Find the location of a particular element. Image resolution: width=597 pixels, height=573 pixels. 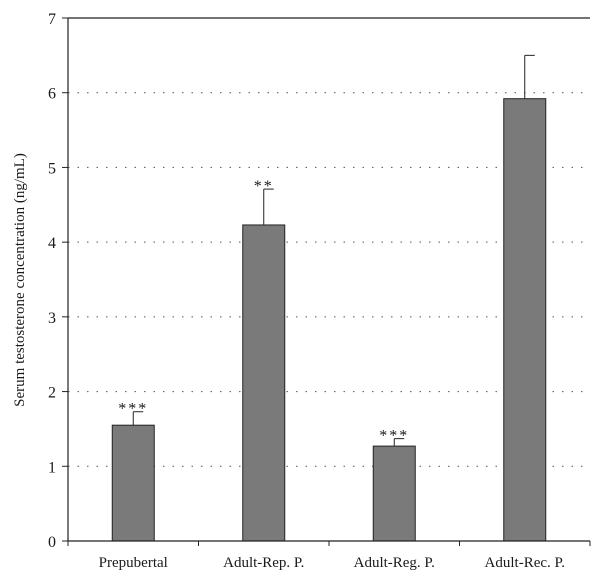

significance-label: ** is located at coordinates (264, 186).